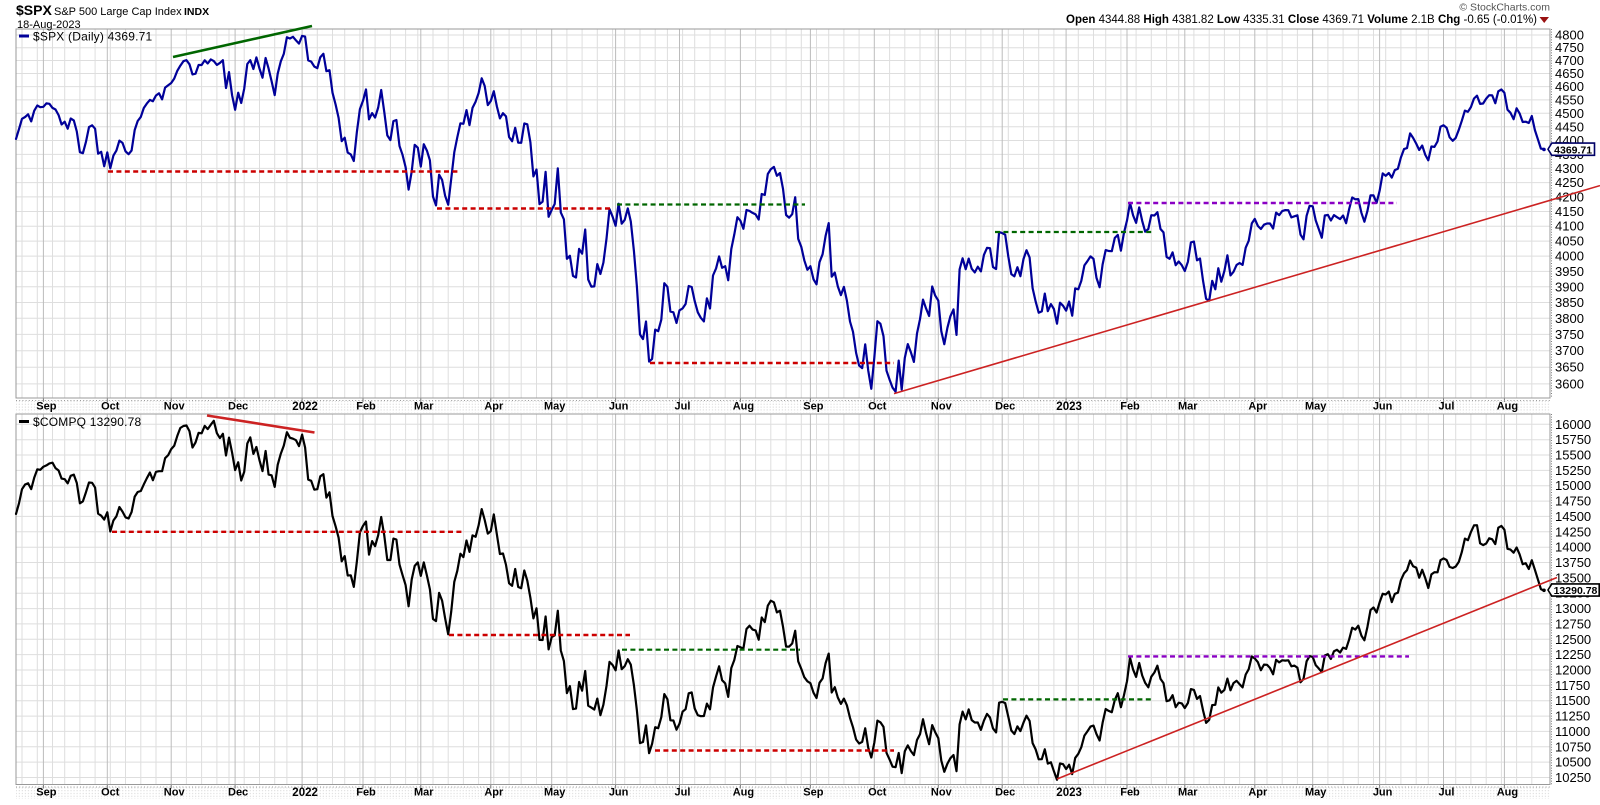 Image resolution: width=1600 pixels, height=805 pixels. What do you see at coordinates (1573, 777) in the screenshot?
I see `svg-text: 10250` at bounding box center [1573, 777].